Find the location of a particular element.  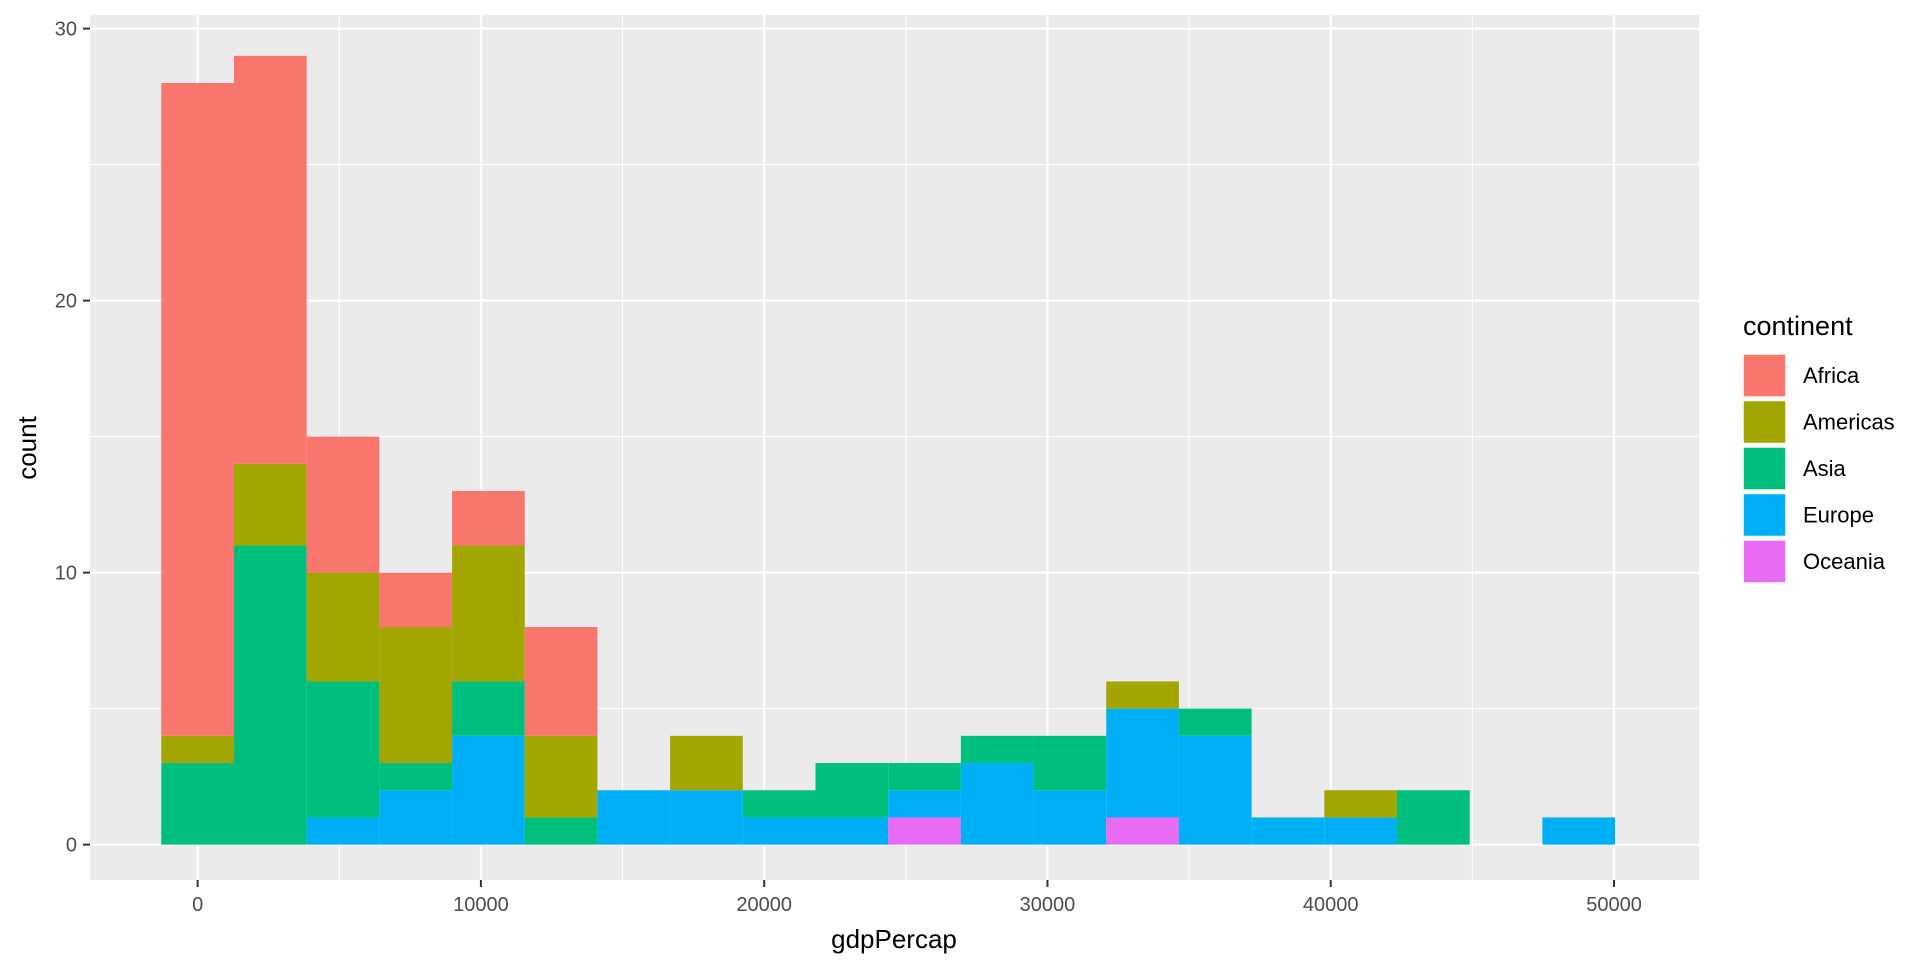

legend-key-asia is located at coordinates (1764, 468).